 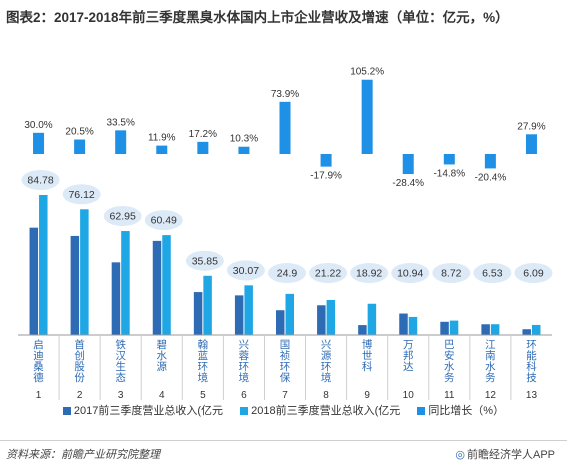 I want to click on brand-mark: ◎ 前瞻经济学人APP, so click(x=505, y=454).